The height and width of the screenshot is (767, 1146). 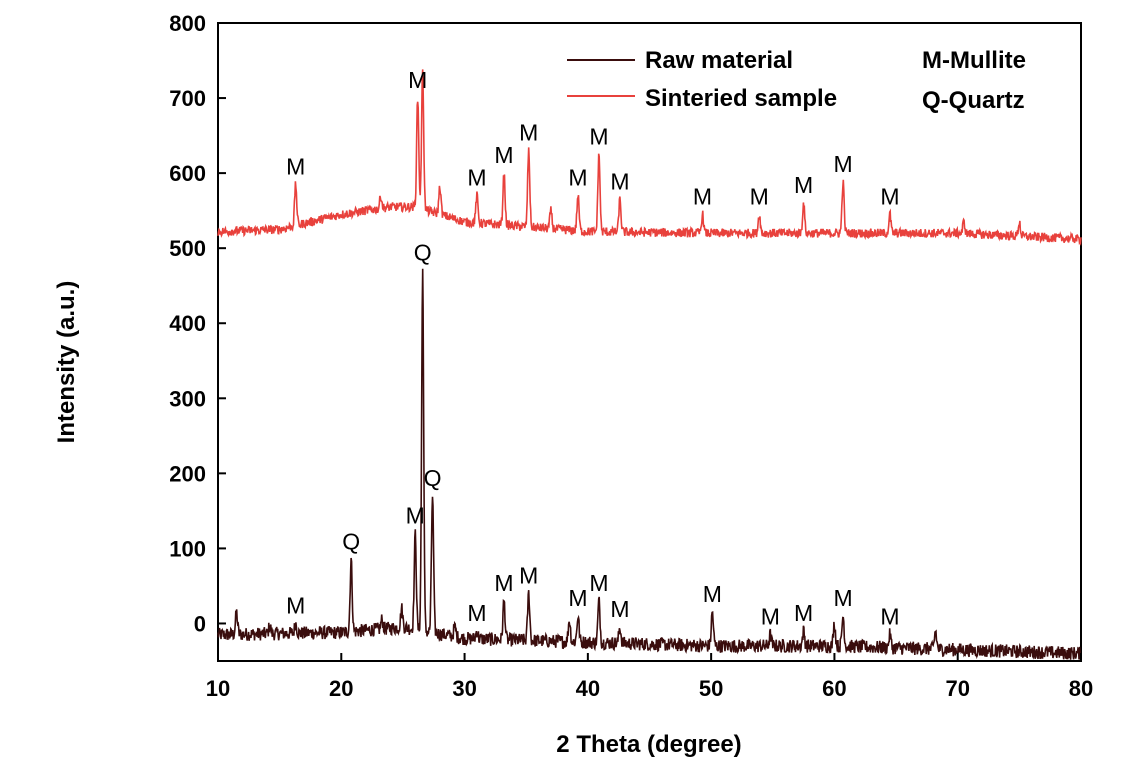 What do you see at coordinates (702, 79) in the screenshot?
I see `legend: Raw material Sinteried sample` at bounding box center [702, 79].